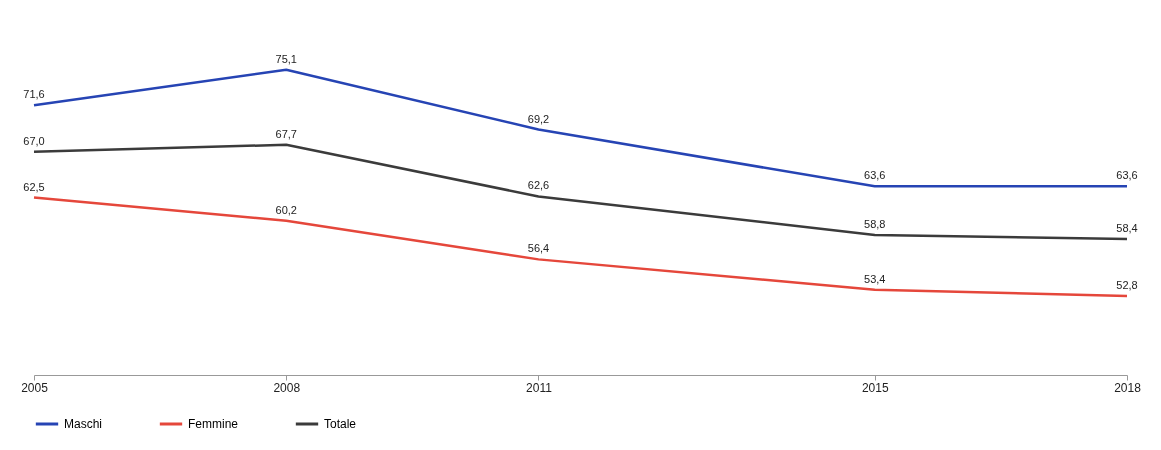 The height and width of the screenshot is (450, 1161). What do you see at coordinates (1127, 228) in the screenshot?
I see `data-label: 58,4` at bounding box center [1127, 228].